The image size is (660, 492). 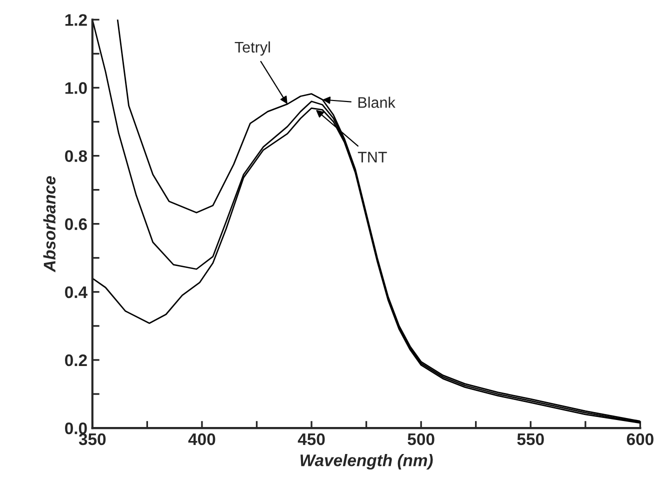 What do you see at coordinates (377, 102) in the screenshot?
I see `annotation: Blank` at bounding box center [377, 102].